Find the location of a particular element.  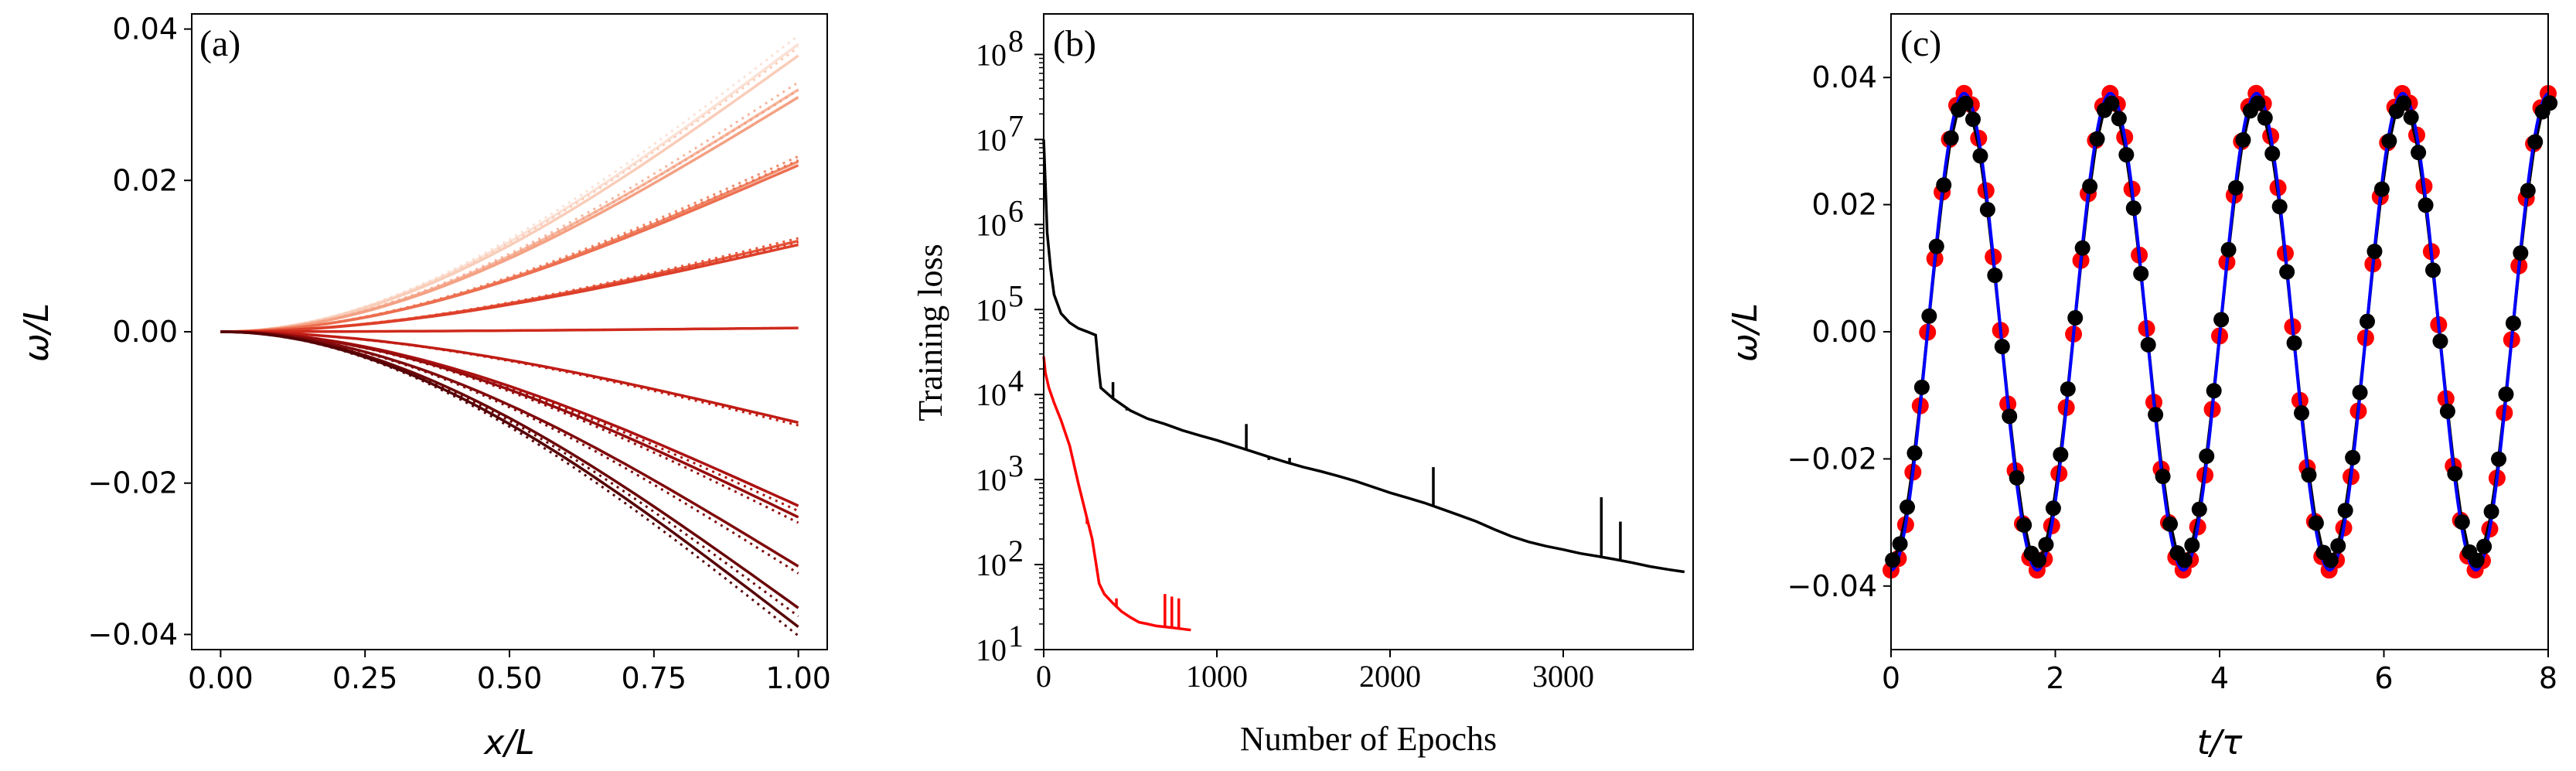

panel-b-ylabel: Training loss is located at coordinates (930, 332).